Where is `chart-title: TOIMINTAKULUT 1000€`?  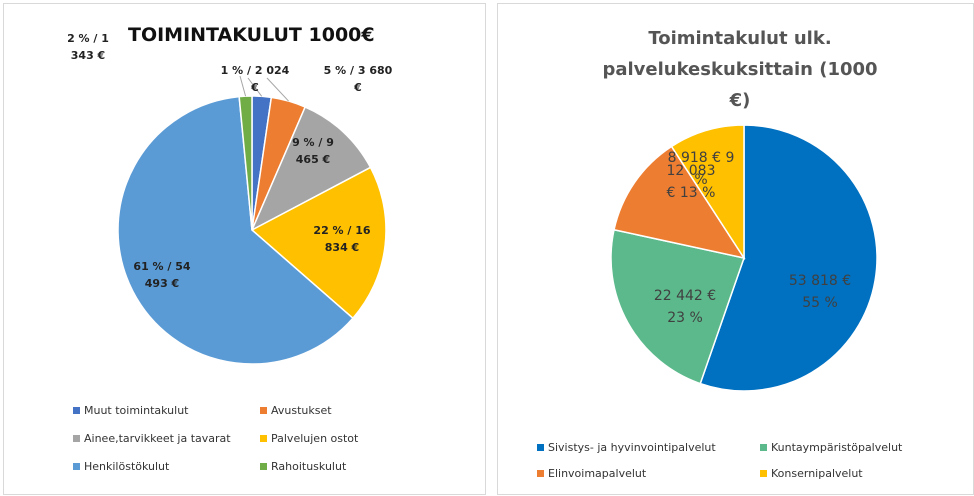 chart-title: TOIMINTAKULUT 1000€ is located at coordinates (251, 35).